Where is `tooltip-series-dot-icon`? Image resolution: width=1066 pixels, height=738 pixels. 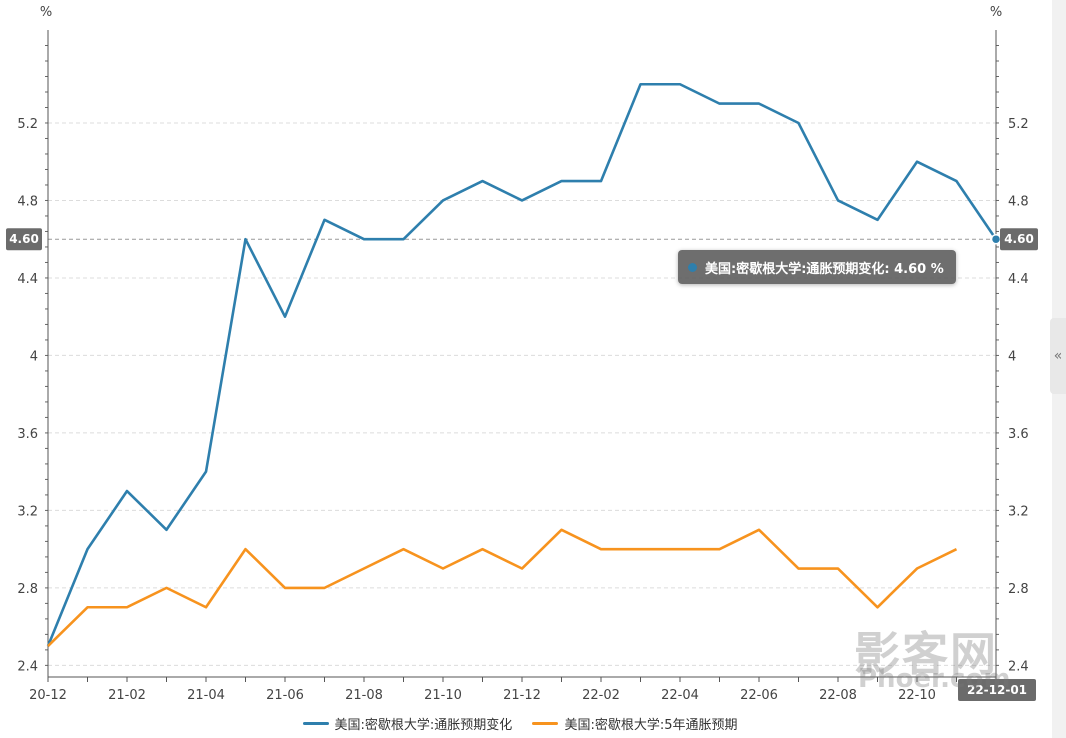
tooltip-series-dot-icon is located at coordinates (692, 267).